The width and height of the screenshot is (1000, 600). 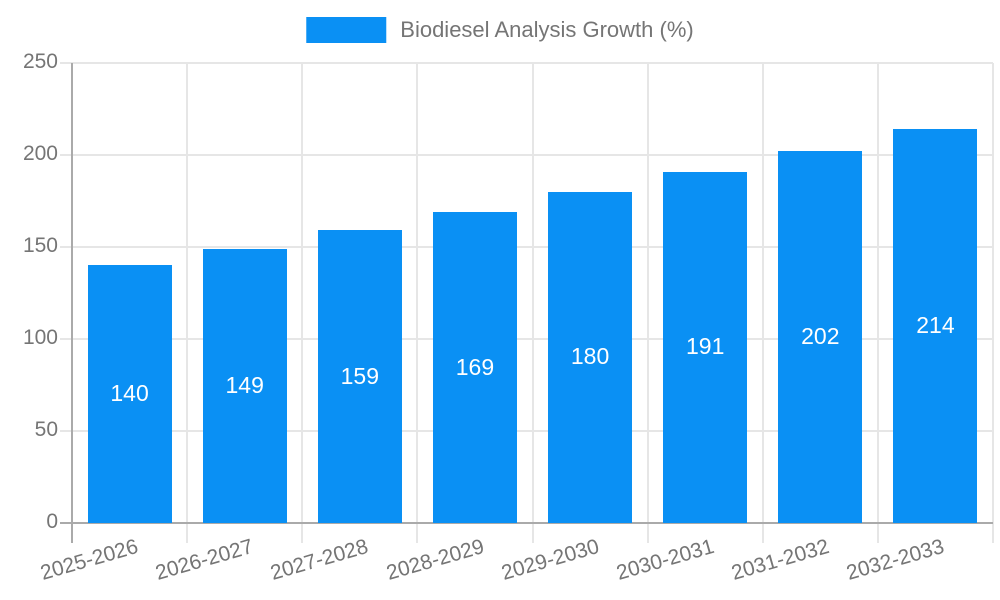 I want to click on bar-value-label: 191, so click(x=705, y=346).